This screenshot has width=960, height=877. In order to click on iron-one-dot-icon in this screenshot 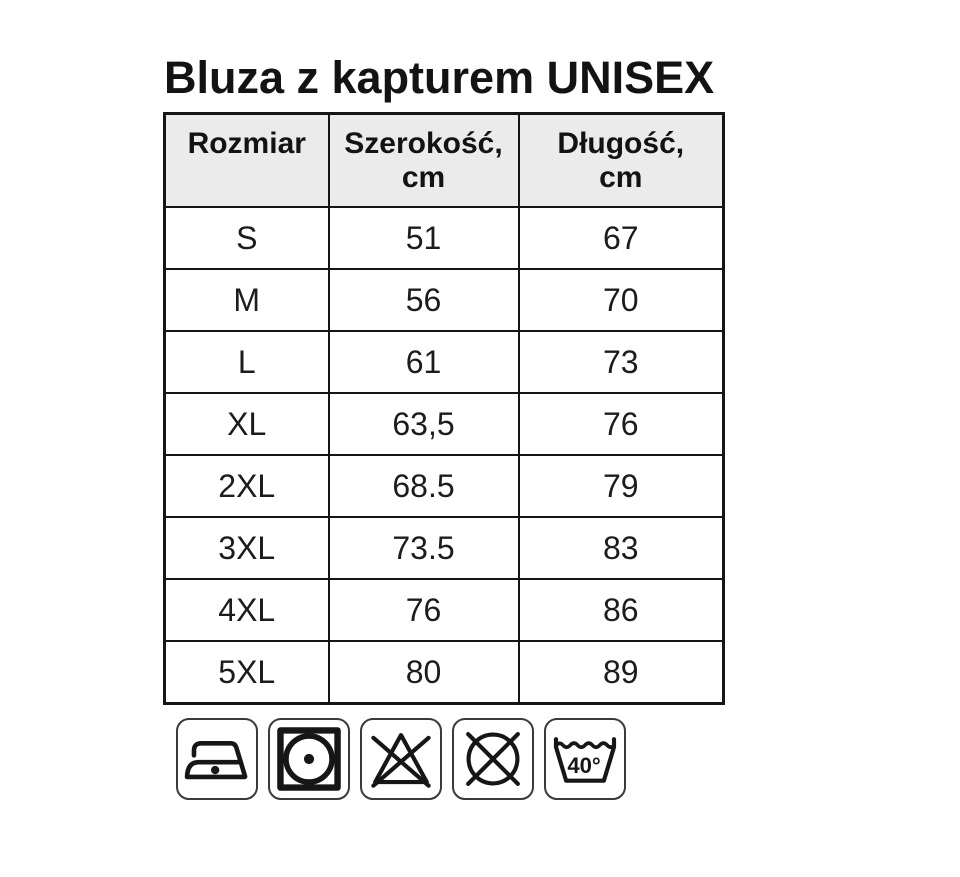, I will do `click(217, 759)`.